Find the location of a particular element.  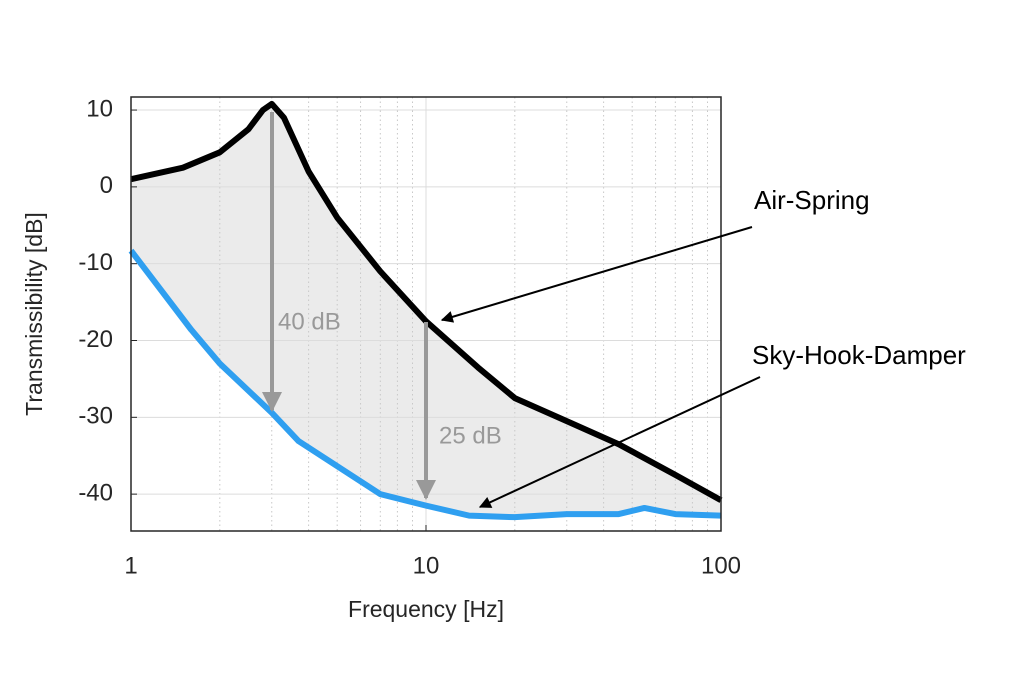

annotation: 40 dB is located at coordinates (309, 321).